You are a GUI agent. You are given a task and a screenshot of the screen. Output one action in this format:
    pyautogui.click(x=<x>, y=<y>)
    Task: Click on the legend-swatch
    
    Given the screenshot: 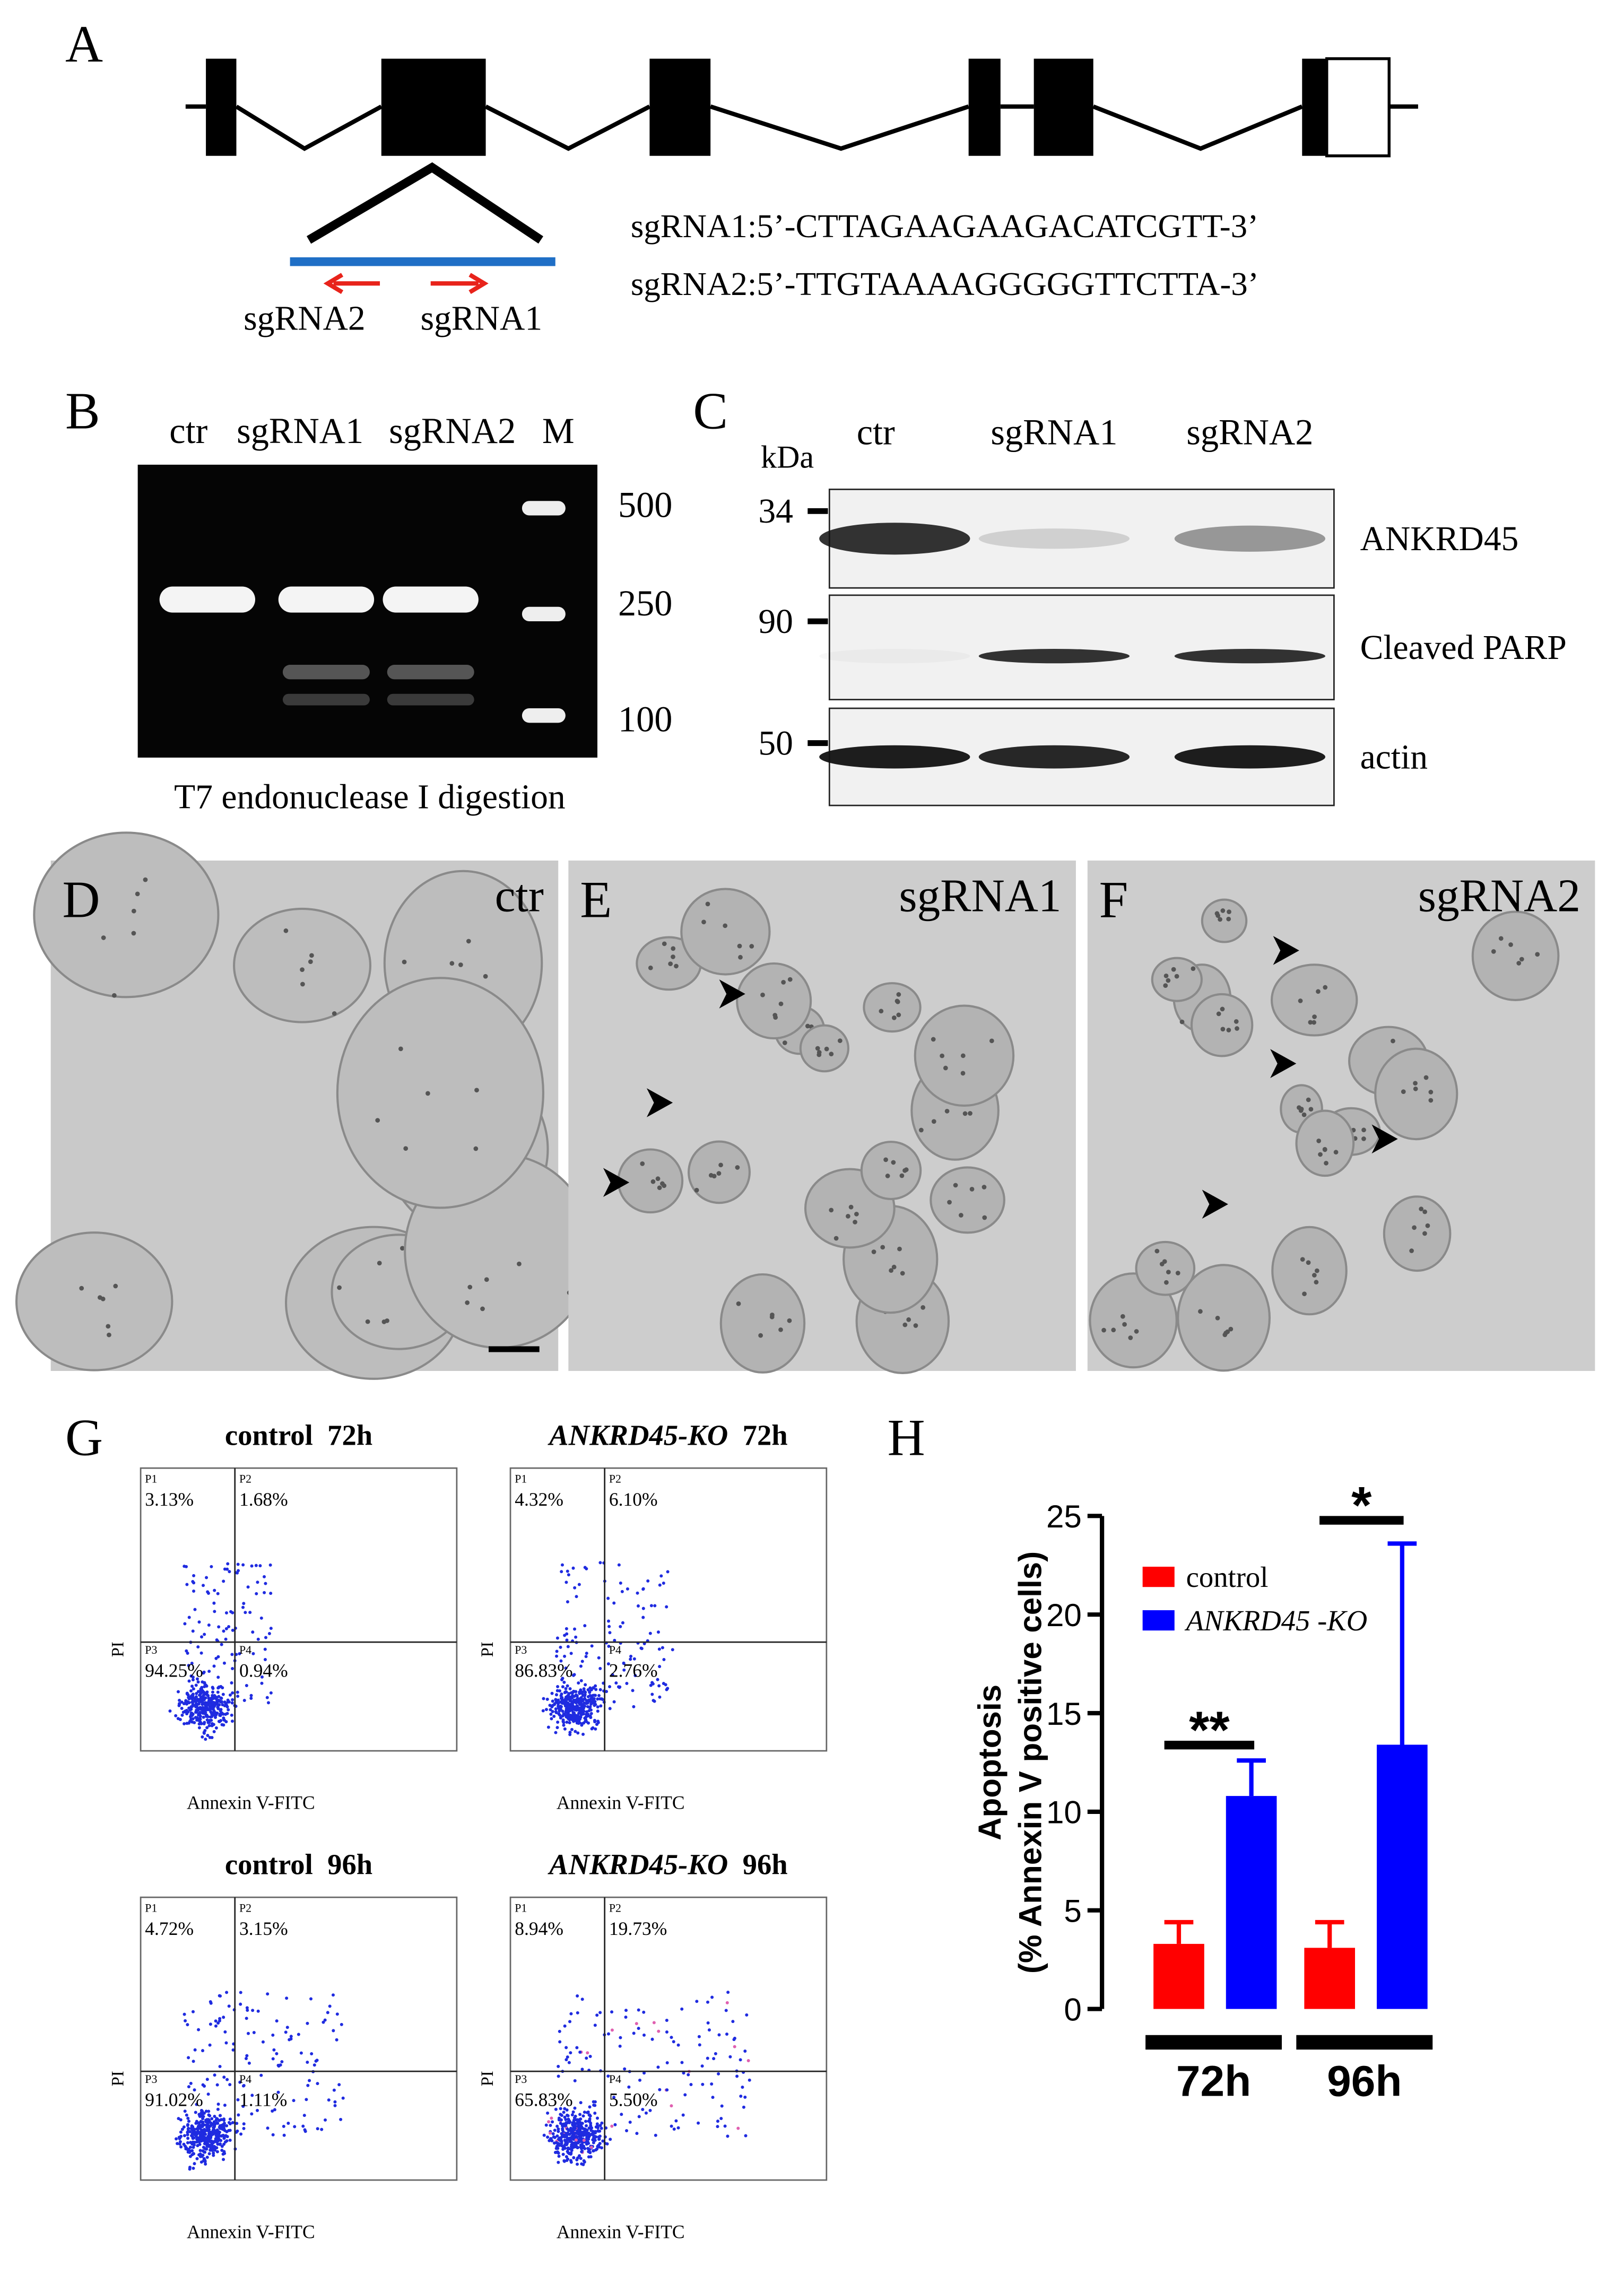 What is the action you would take?
    pyautogui.click(x=1158, y=1577)
    